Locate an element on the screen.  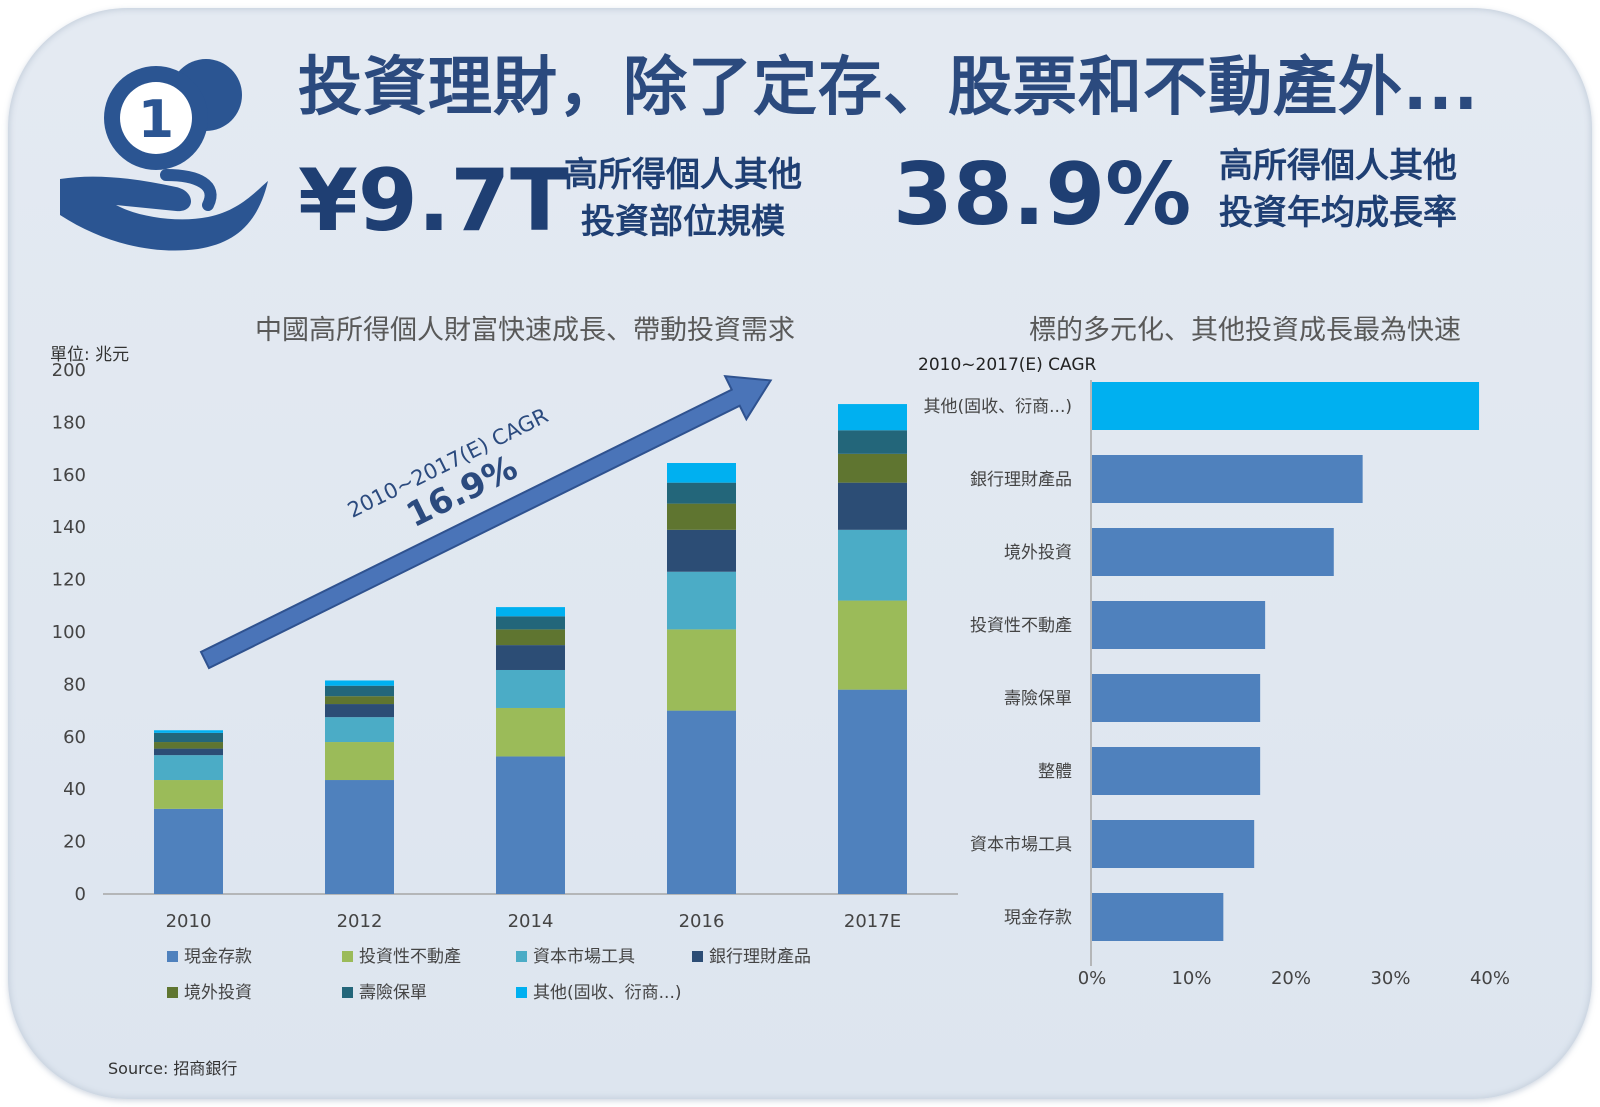
cagr-category-label: 境外投資 is located at coordinates (1038, 553).